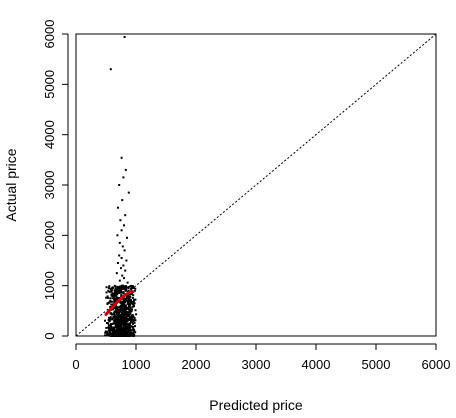 The width and height of the screenshot is (456, 418). What do you see at coordinates (121, 186) in the screenshot?
I see `data-points` at bounding box center [121, 186].